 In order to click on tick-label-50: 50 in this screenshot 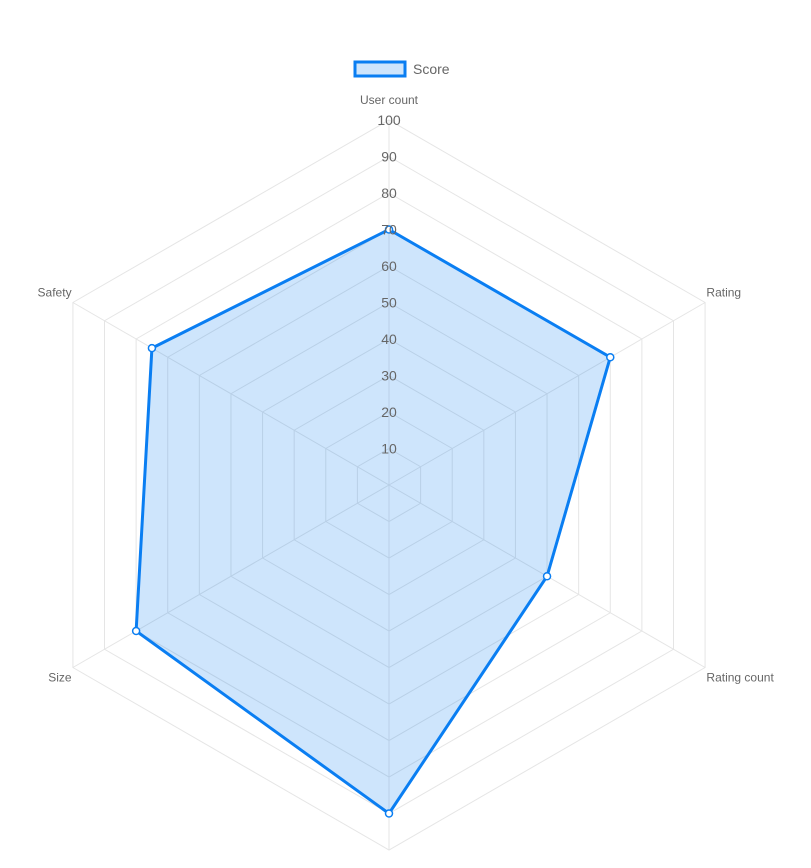, I will do `click(389, 303)`.